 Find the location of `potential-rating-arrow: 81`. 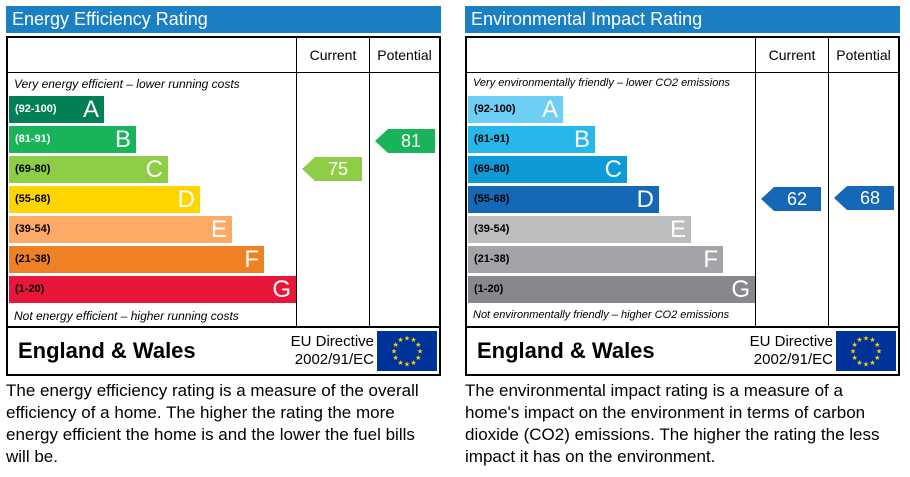

potential-rating-arrow: 81 is located at coordinates (405, 141).